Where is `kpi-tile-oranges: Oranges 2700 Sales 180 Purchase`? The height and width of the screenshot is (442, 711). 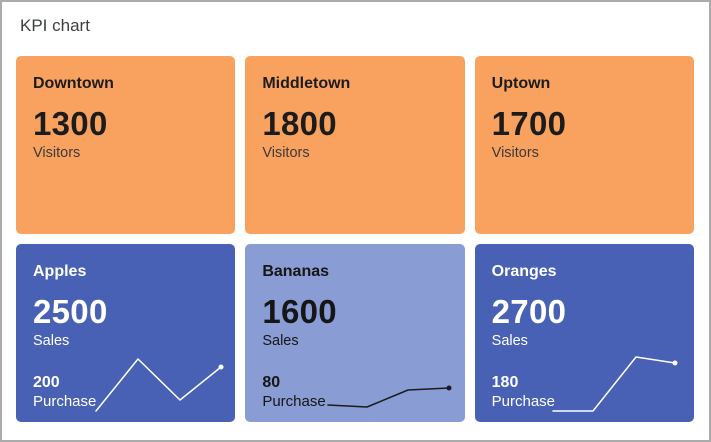
kpi-tile-oranges: Oranges 2700 Sales 180 Purchase is located at coordinates (584, 333).